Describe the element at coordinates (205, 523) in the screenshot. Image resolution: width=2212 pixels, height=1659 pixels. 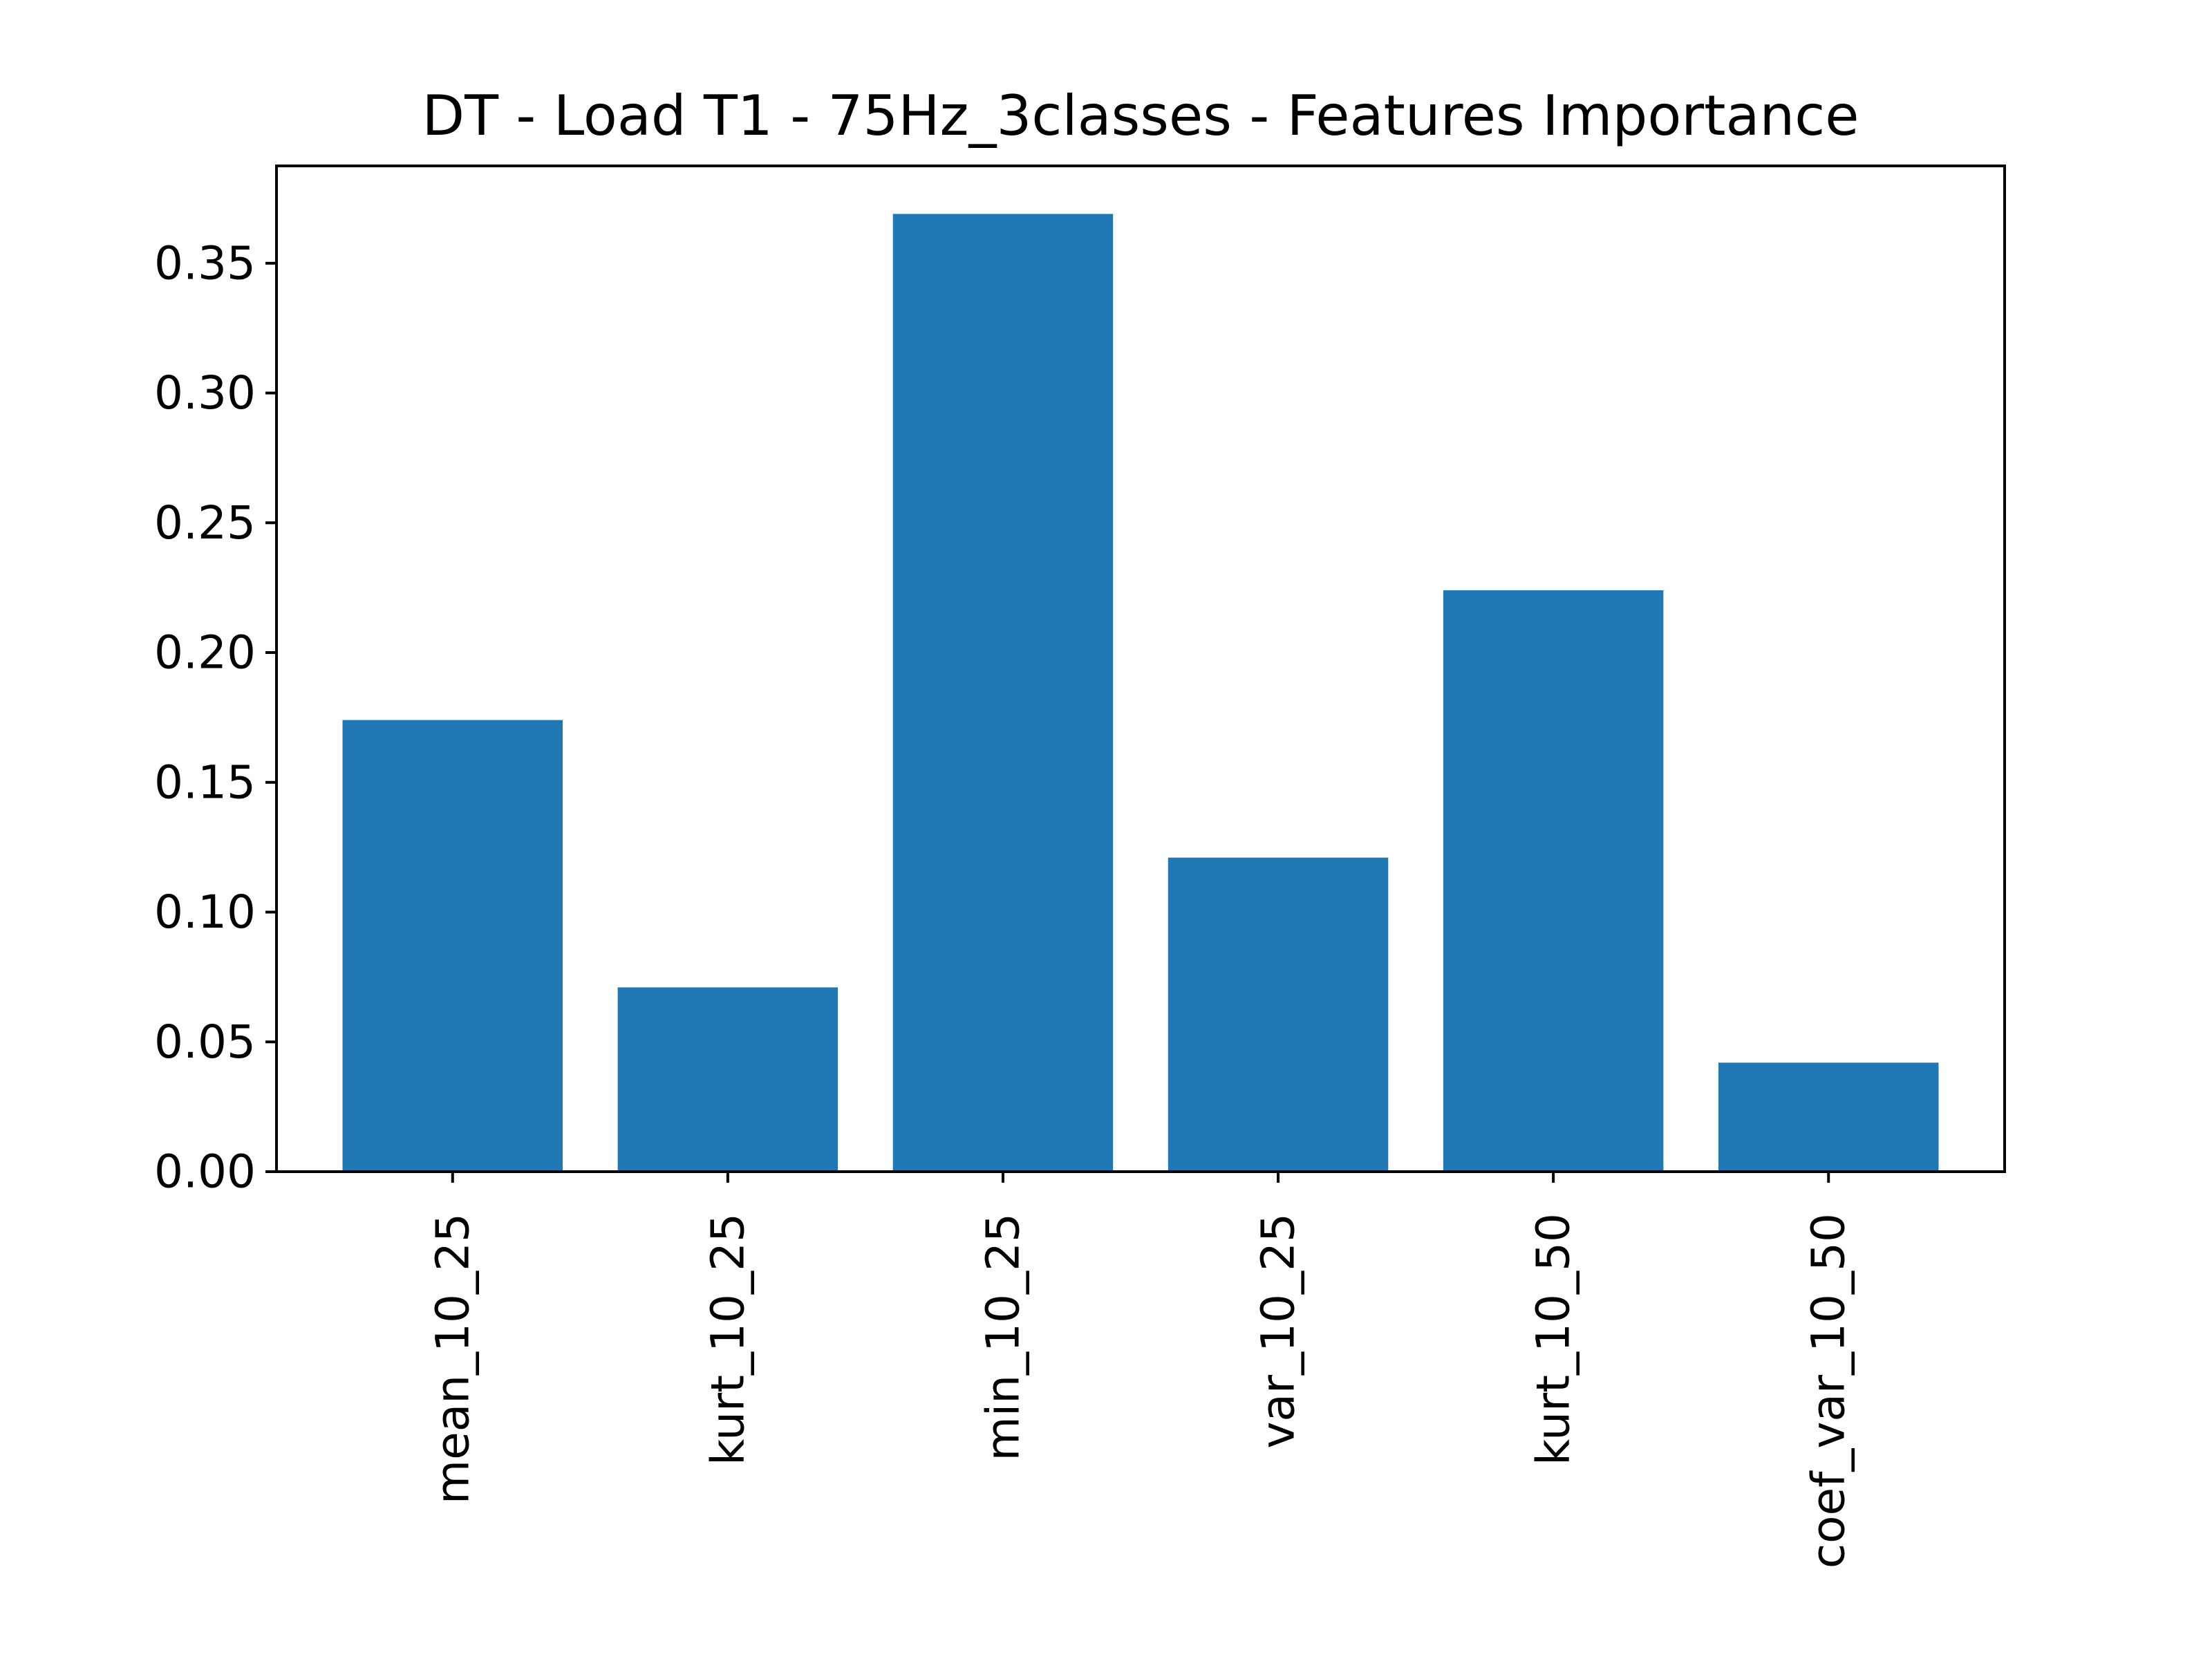
I see `y-tick-label: 0.25` at that location.